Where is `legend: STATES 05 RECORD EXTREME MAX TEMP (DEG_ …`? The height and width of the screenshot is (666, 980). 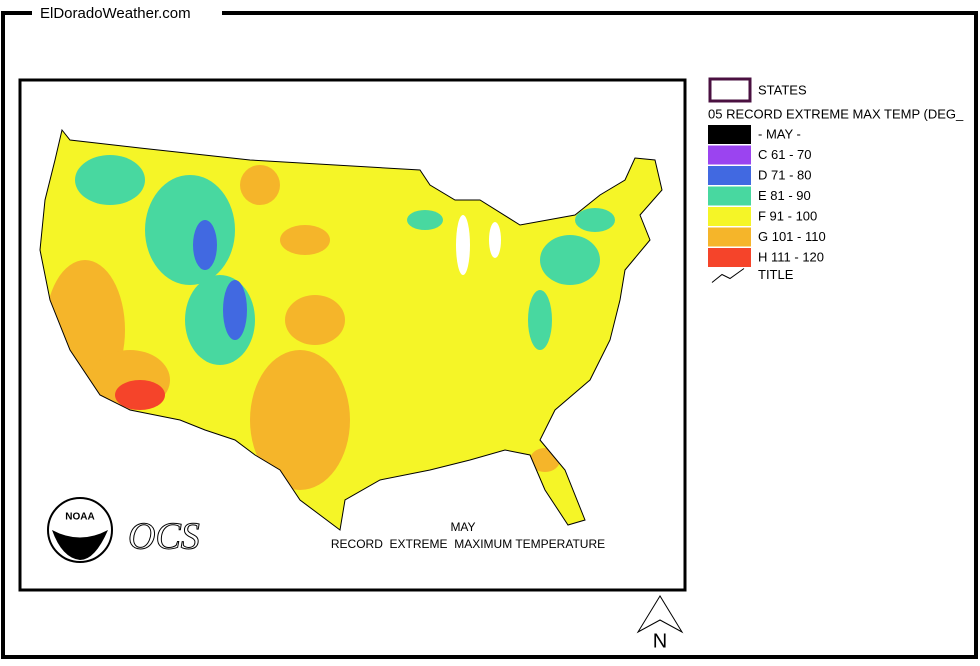
legend: STATES 05 RECORD EXTREME MAX TEMP (DEG_ … is located at coordinates (836, 180).